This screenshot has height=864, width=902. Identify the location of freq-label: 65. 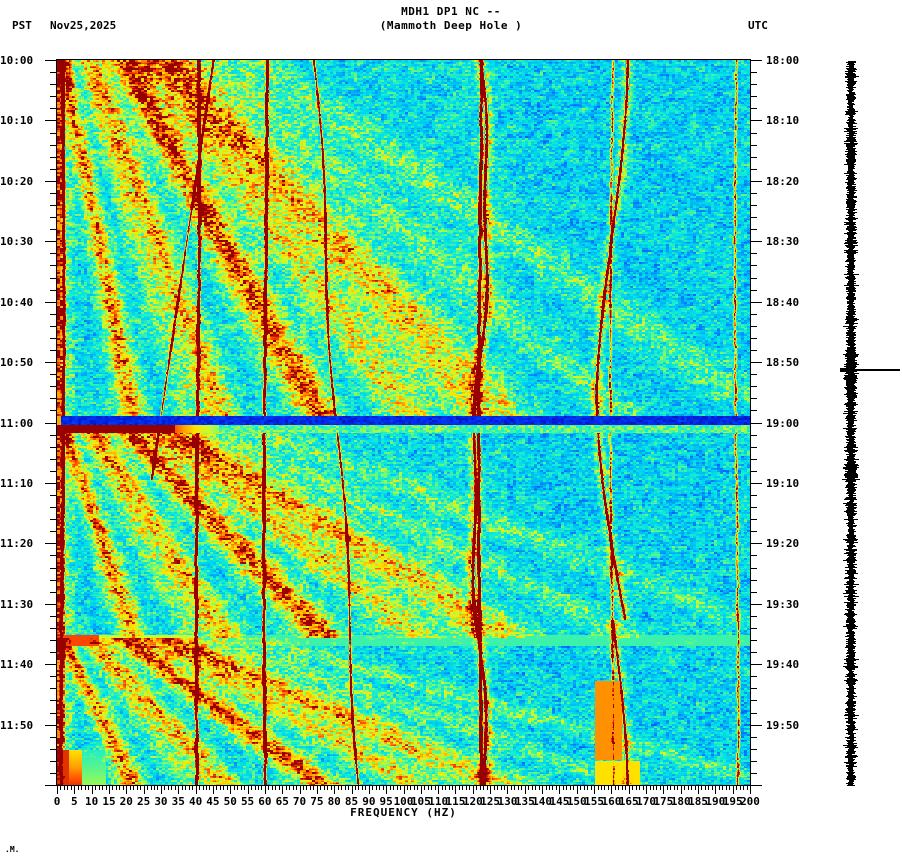
(282, 801).